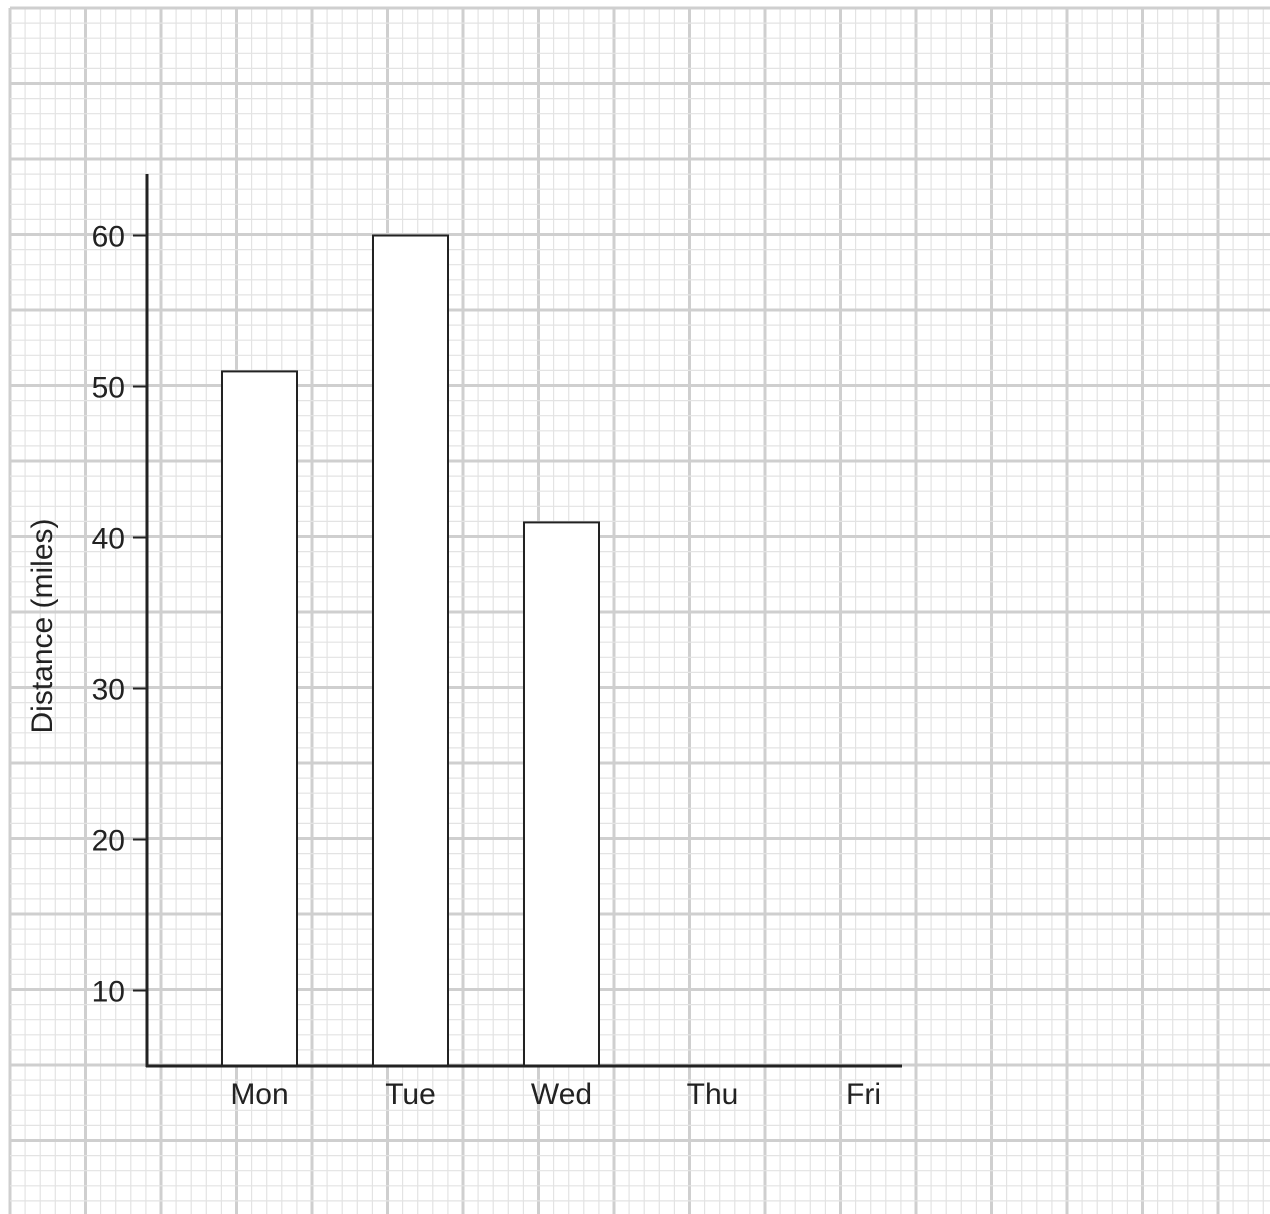  I want to click on bar-tue, so click(410, 650).